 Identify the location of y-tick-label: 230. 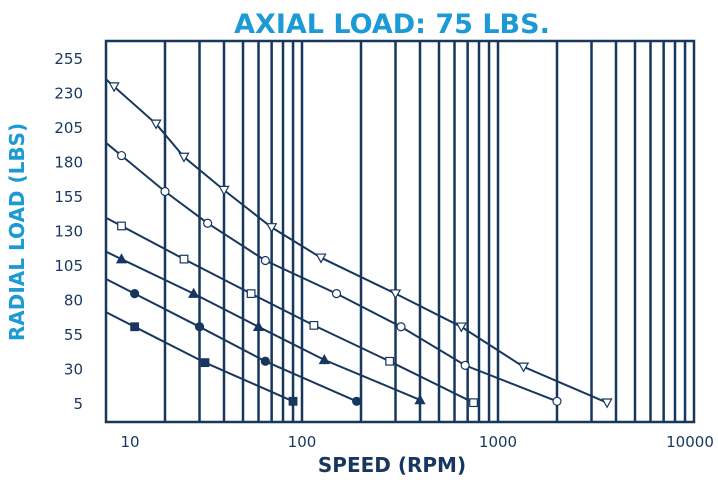
(68, 93).